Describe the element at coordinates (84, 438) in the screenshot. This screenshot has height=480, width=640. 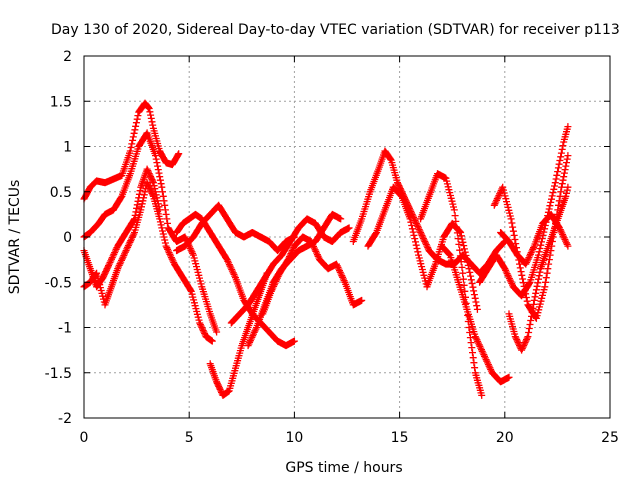
I see `x-tick-label: 0` at that location.